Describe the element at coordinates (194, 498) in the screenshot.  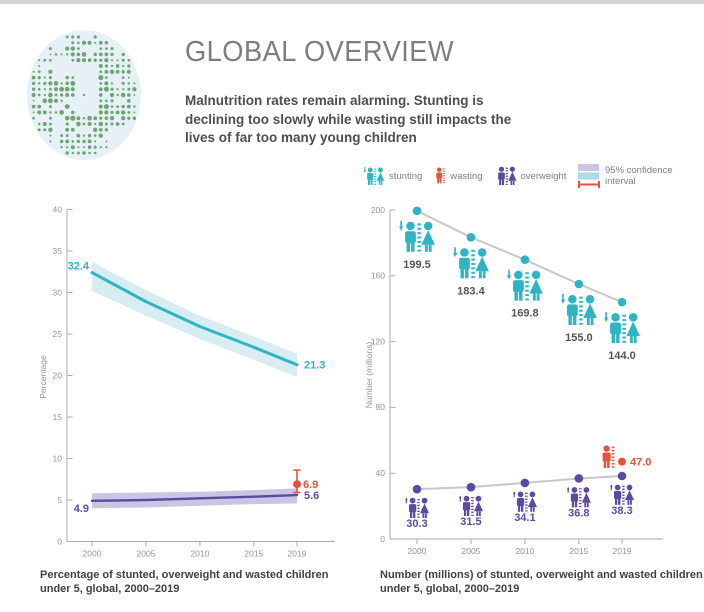
I see `overweight-line` at that location.